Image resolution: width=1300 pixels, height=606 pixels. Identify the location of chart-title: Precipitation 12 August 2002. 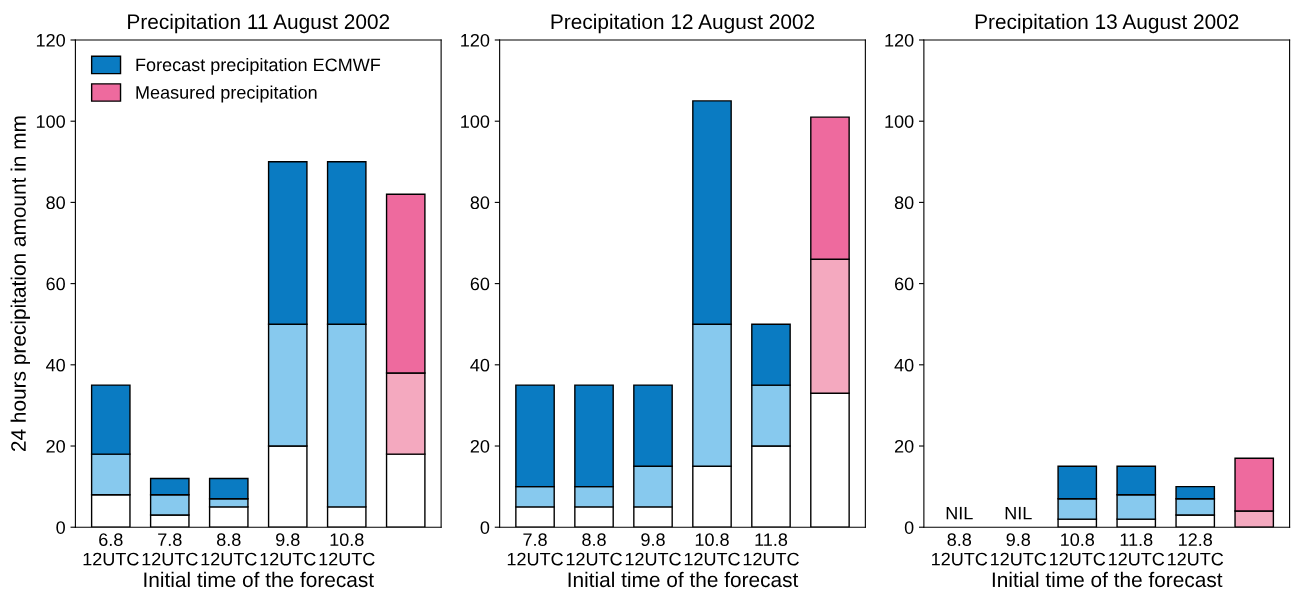
(683, 23).